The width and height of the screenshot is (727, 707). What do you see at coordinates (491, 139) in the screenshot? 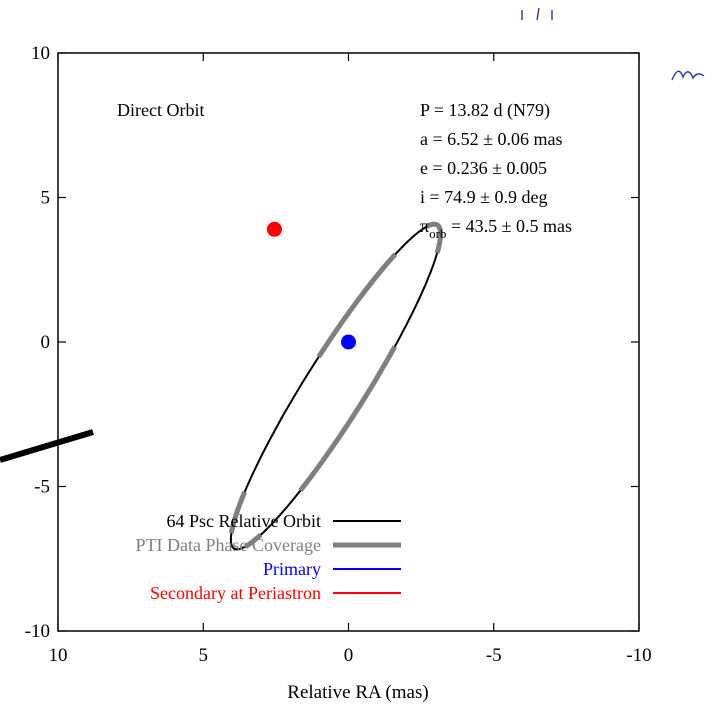
I see `param-semimajor: a = 6.52 ± 0.06 mas` at bounding box center [491, 139].